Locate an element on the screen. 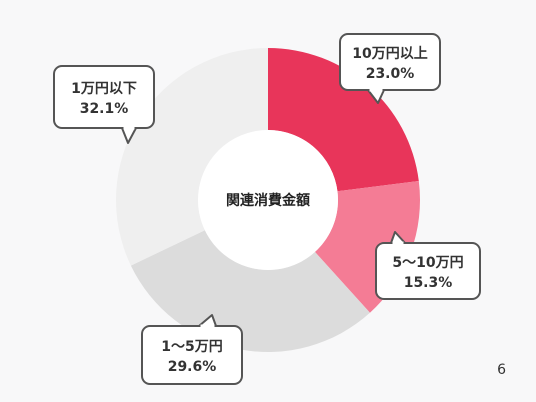 The image size is (536, 402). callout-1: 10万円以上 23.0% is located at coordinates (390, 68).